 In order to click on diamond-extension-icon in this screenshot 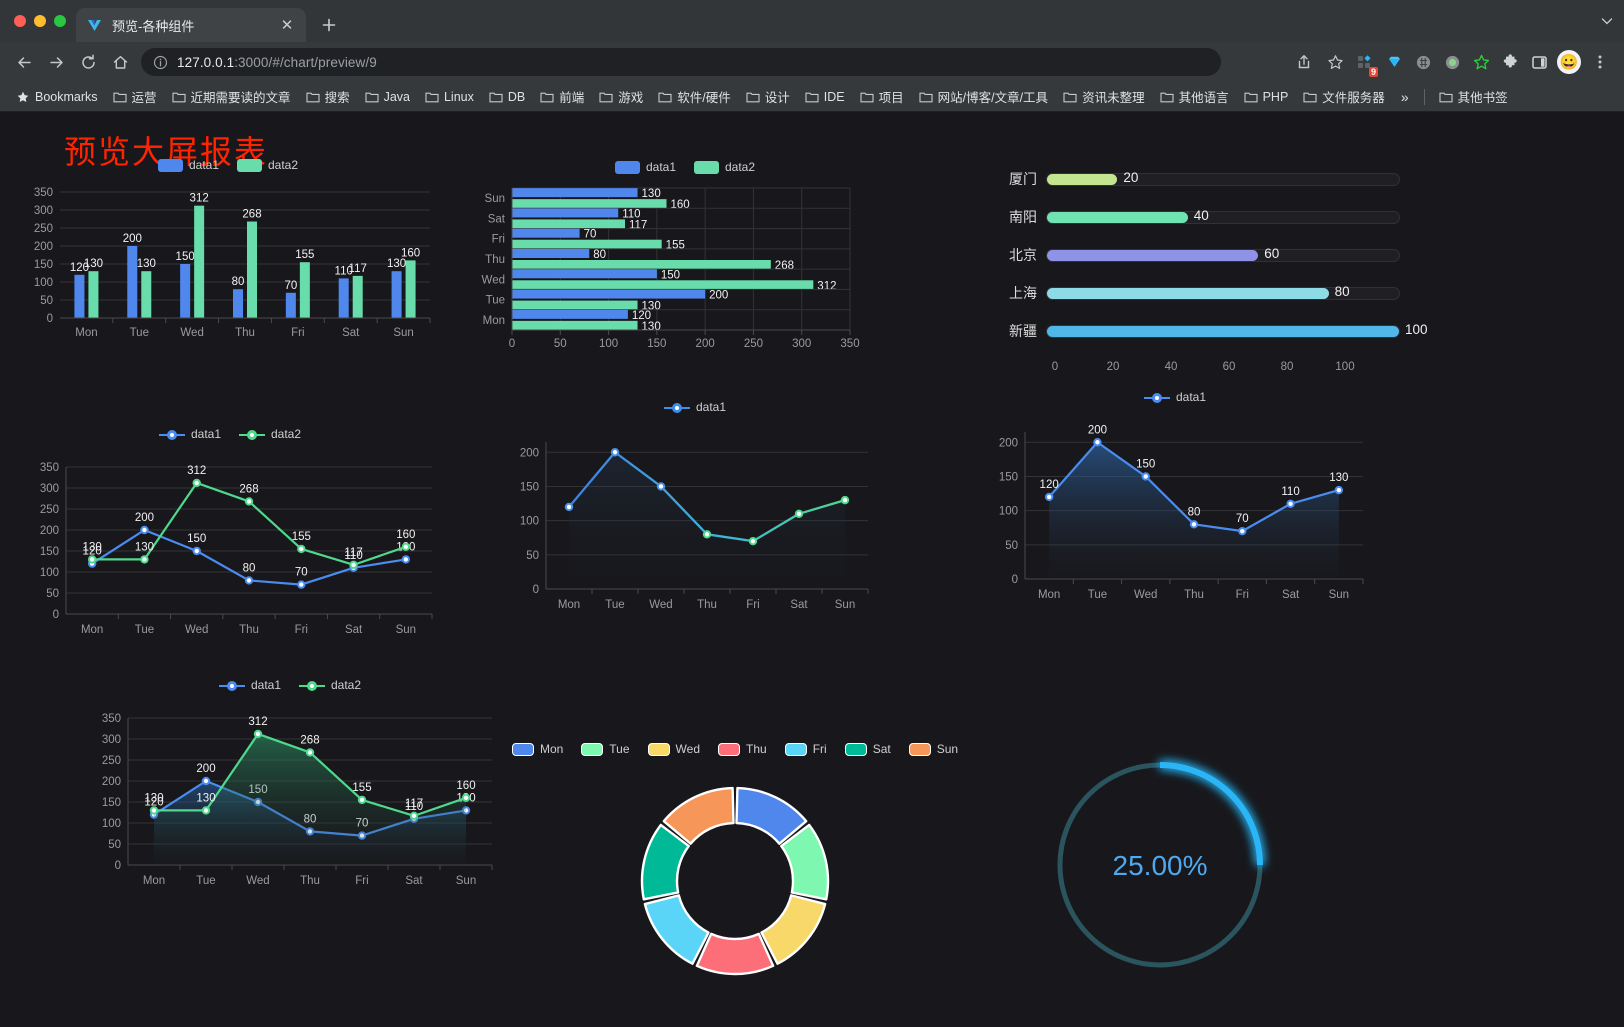, I will do `click(1394, 62)`.